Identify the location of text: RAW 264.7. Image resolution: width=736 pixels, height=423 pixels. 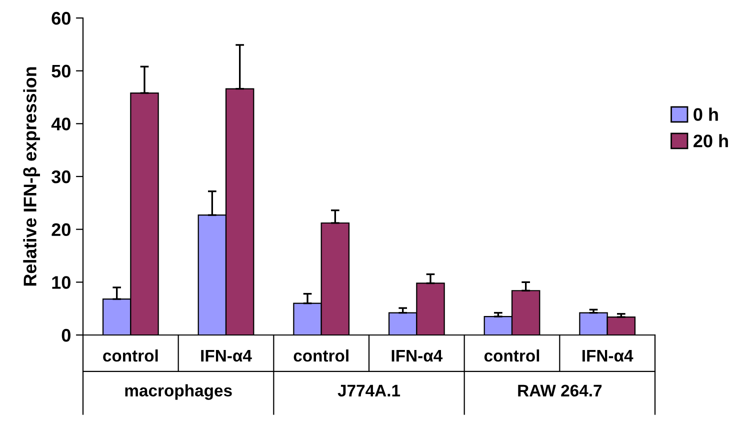
(560, 390).